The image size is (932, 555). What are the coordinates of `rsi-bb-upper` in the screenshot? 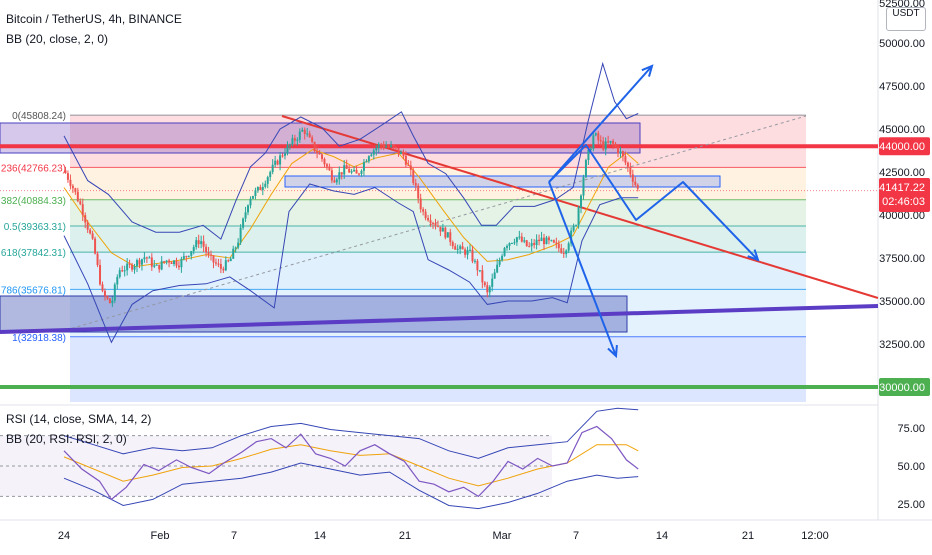 It's located at (351, 433).